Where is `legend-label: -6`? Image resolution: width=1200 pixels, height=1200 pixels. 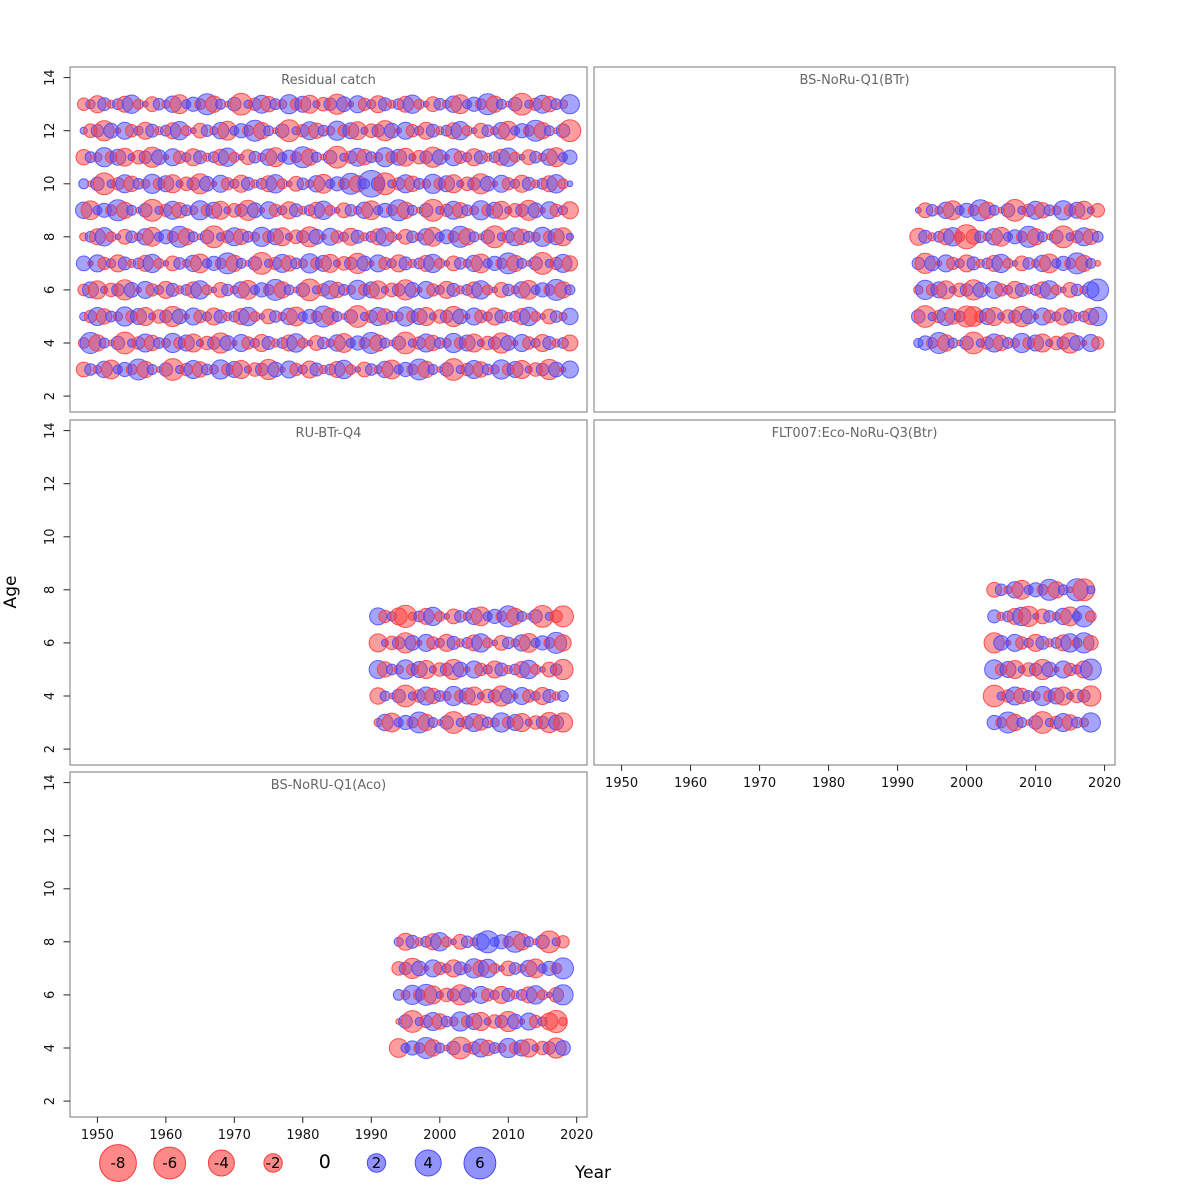 legend-label: -6 is located at coordinates (169, 1163).